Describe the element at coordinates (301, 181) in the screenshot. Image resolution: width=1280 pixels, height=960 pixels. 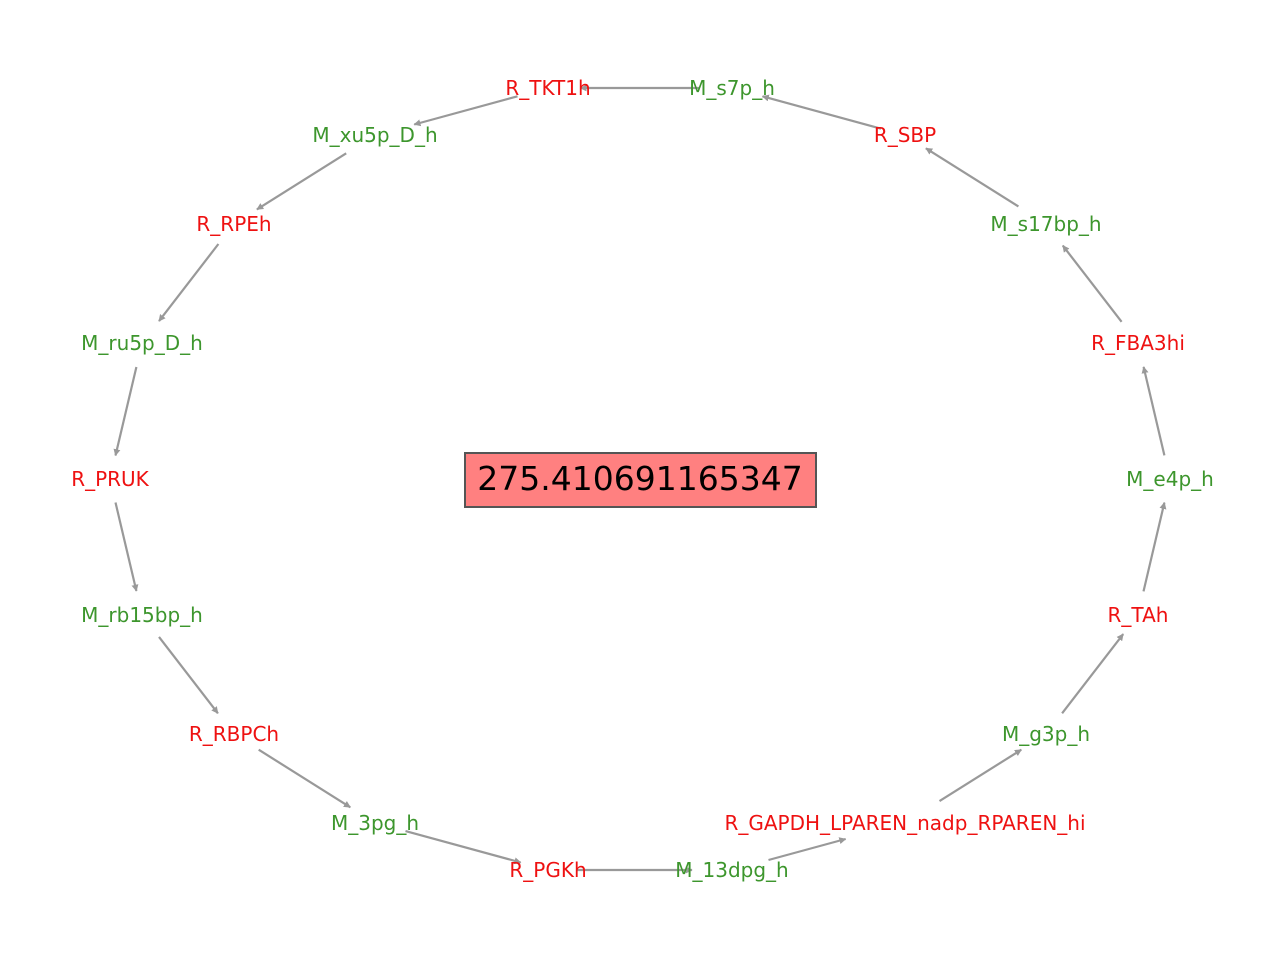
I see `edge-n1-to-n2` at that location.